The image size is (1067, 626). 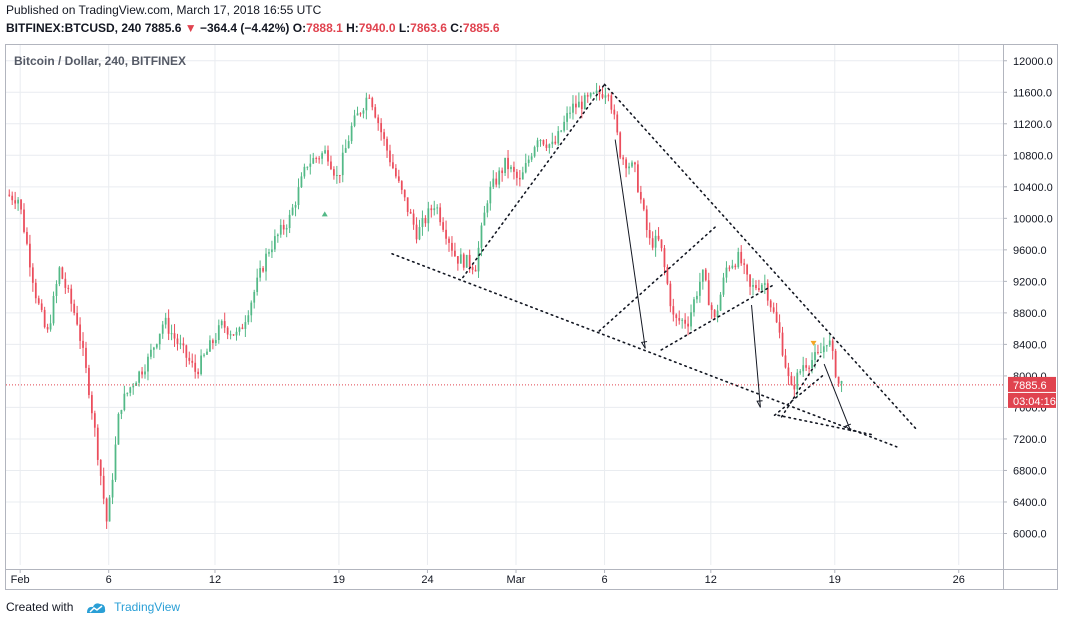 I want to click on chart-title: Bitcoin / Dollar, 240, BITFINEX, so click(x=100, y=61).